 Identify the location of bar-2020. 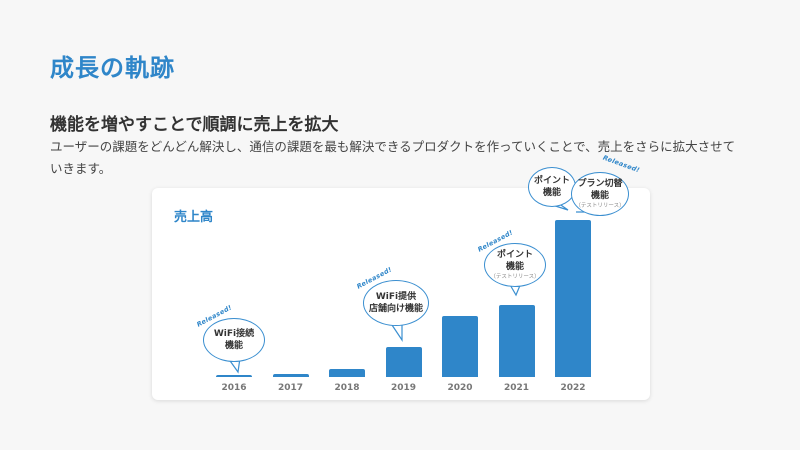
(460, 346).